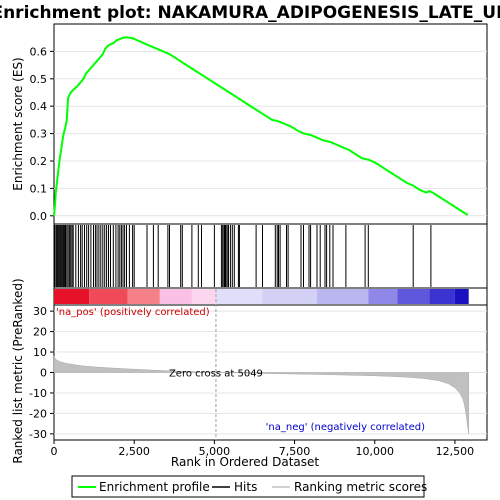 The width and height of the screenshot is (500, 500). I want to click on metric-y-tick-label: 30, so click(40, 311).